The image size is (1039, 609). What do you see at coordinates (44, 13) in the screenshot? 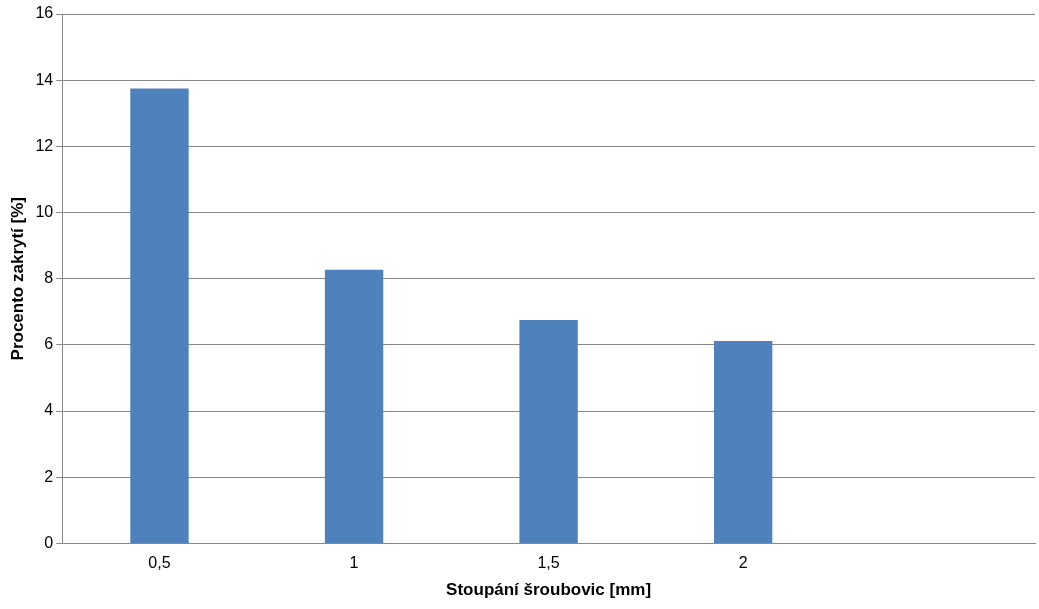
I see `y-tick-label: 16` at bounding box center [44, 13].